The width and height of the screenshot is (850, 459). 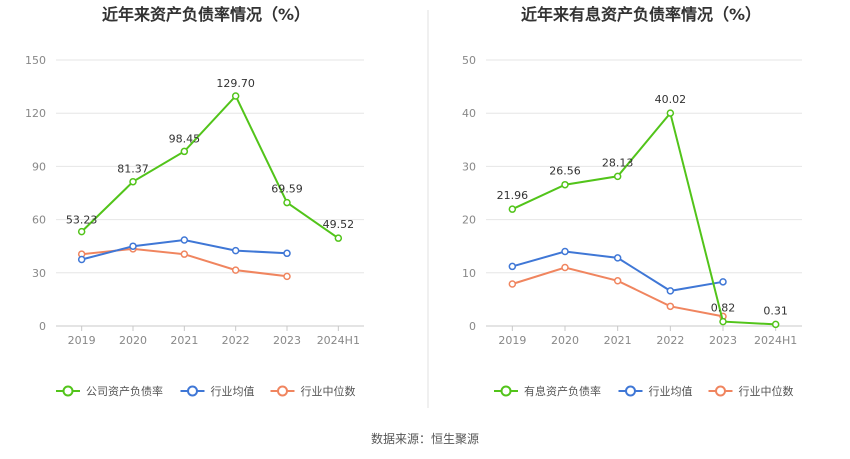 I want to click on legend-label: 公司资产负债率, so click(x=124, y=391).